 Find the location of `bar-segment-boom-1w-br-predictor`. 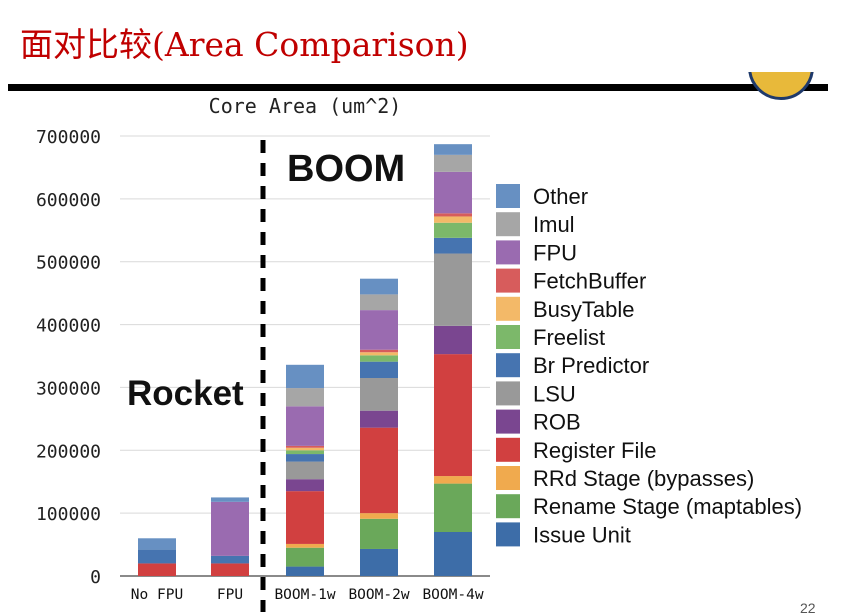

bar-segment-boom-1w-br-predictor is located at coordinates (305, 458).